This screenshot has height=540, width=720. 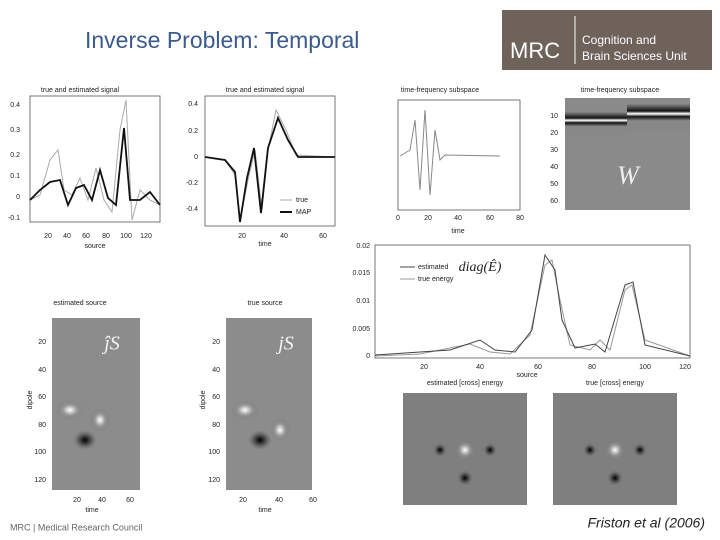 What do you see at coordinates (363, 301) in the screenshot?
I see `y-tick-label: 0.01` at bounding box center [363, 301].